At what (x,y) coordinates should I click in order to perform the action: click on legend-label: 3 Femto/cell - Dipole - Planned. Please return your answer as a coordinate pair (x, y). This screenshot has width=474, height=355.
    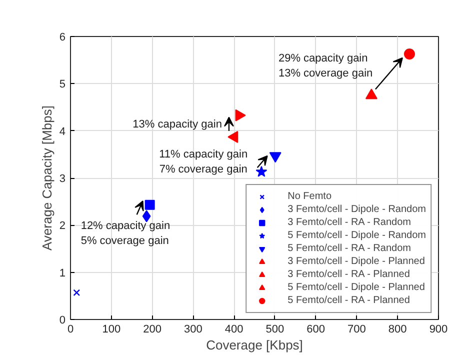
    Looking at the image, I should click on (356, 261).